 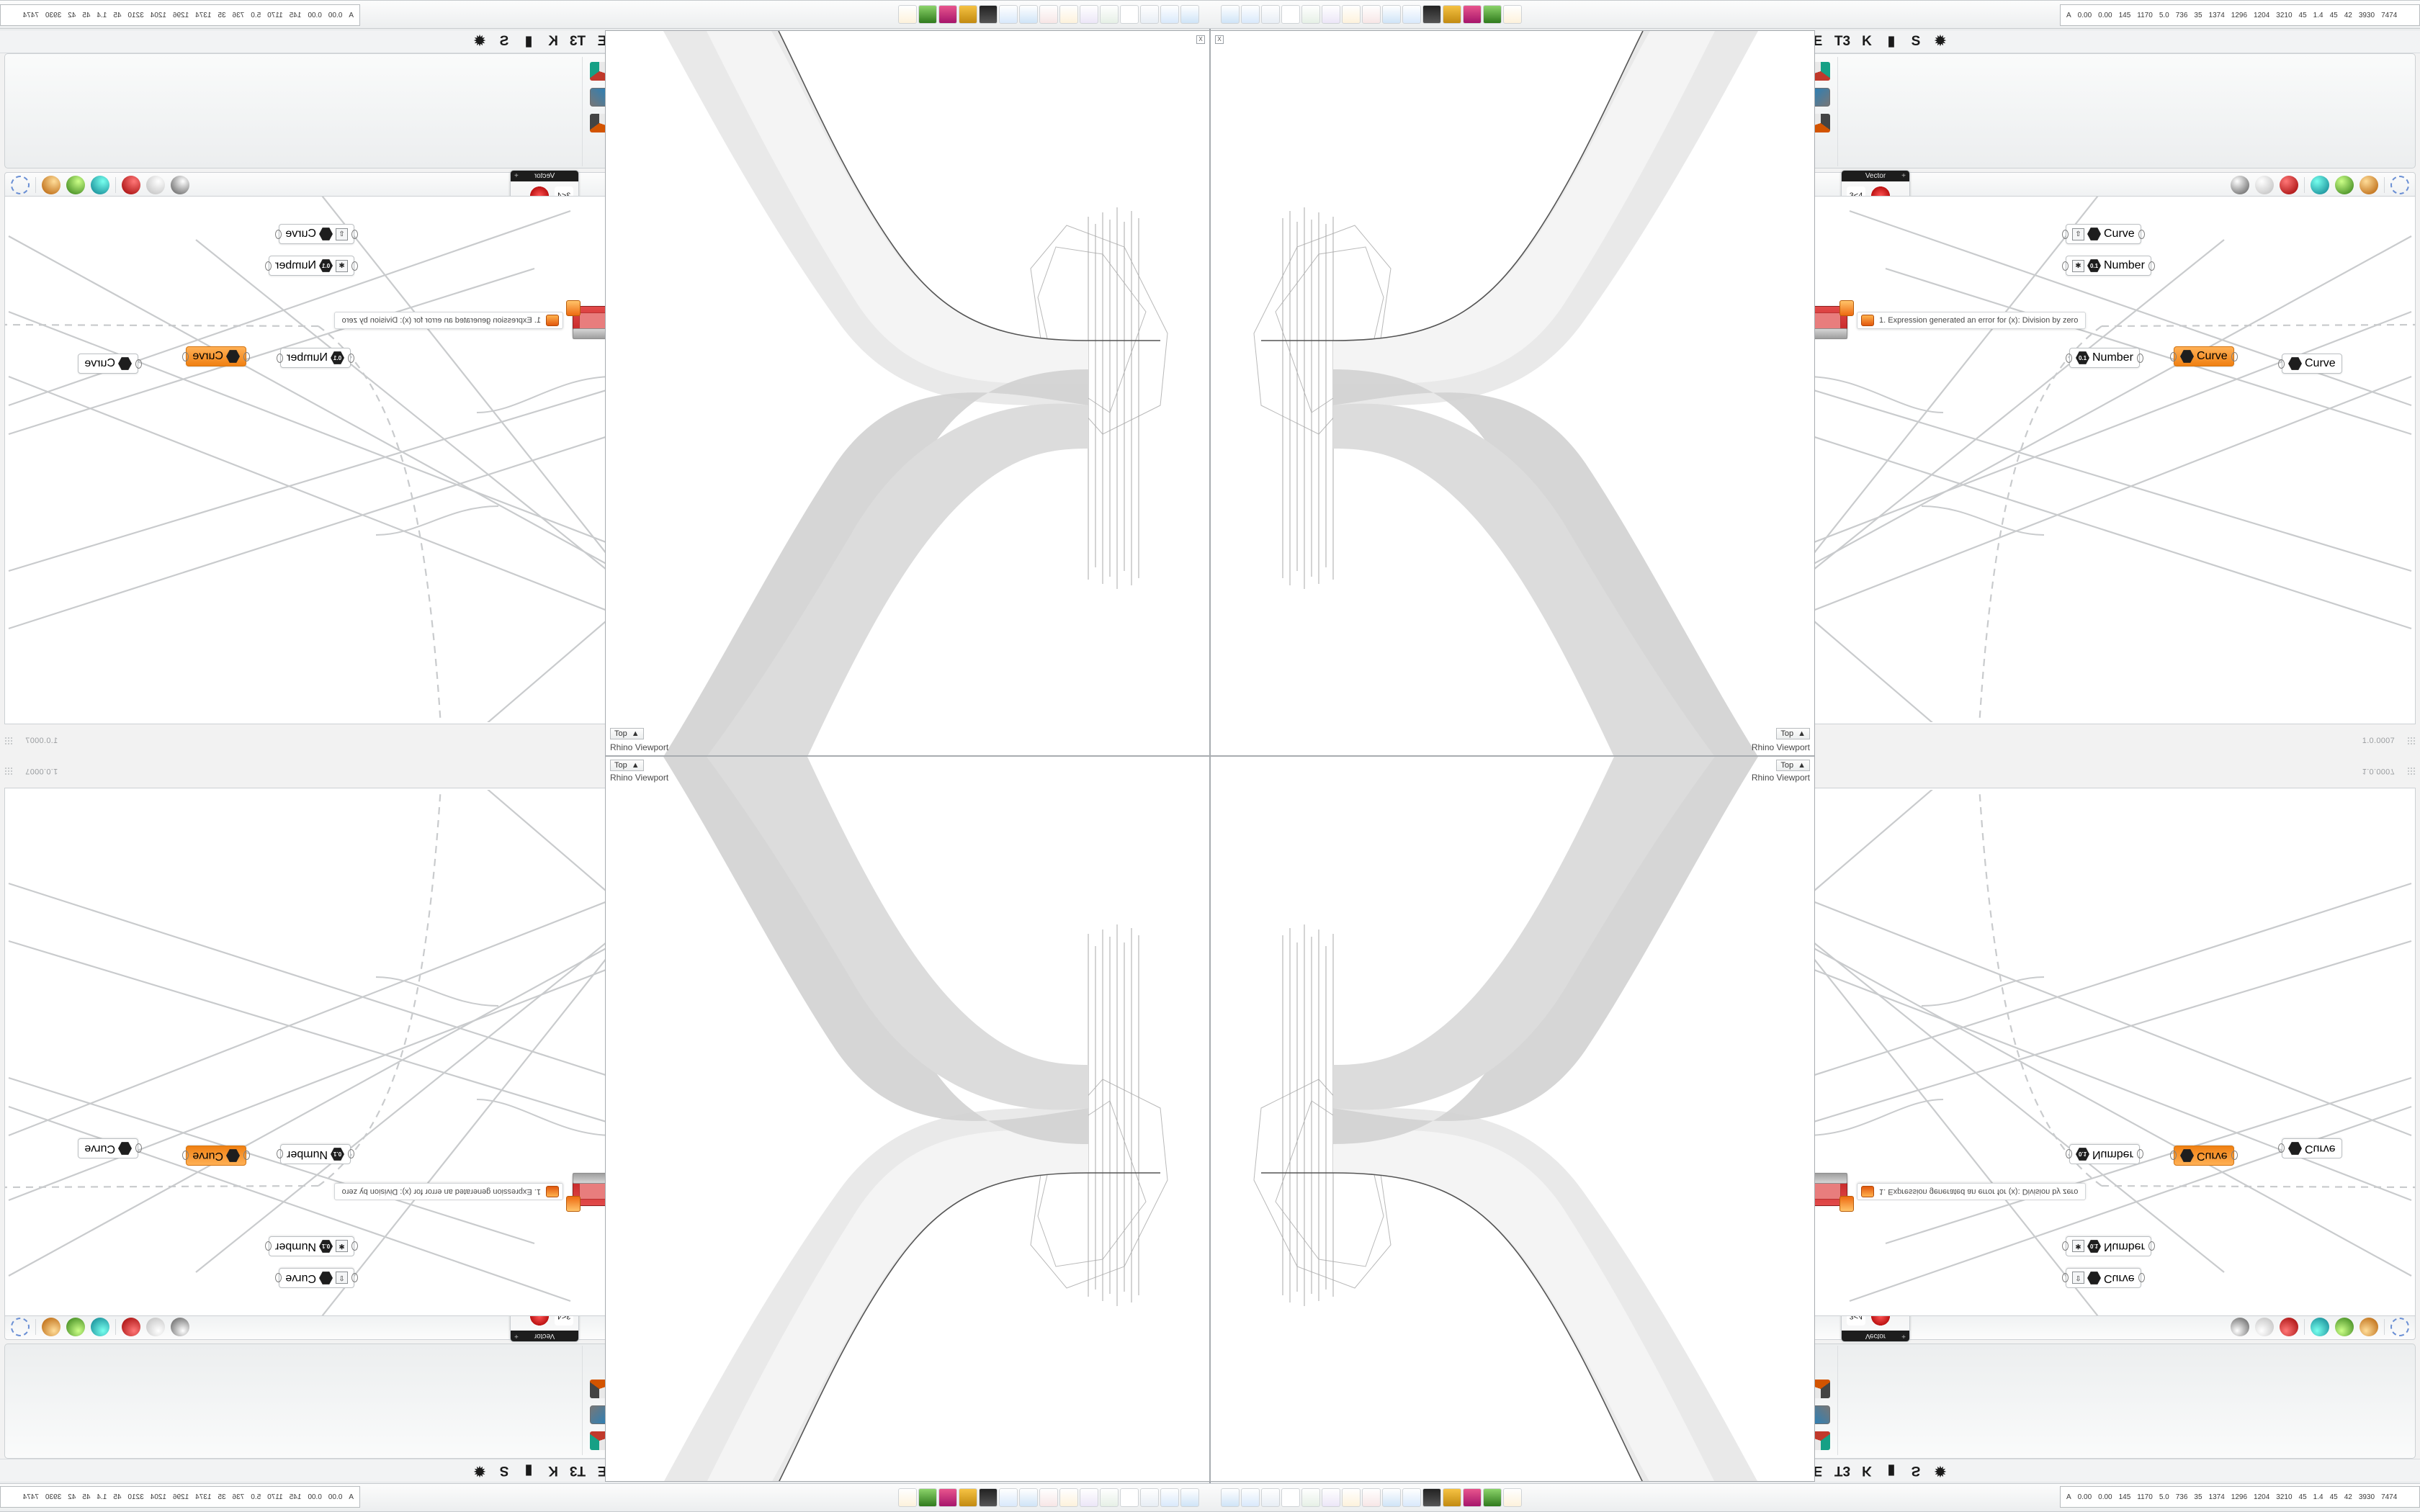 I want to click on rhino-viewport-top-left: Top ▲ Rhino Viewport X, so click(x=907, y=393).